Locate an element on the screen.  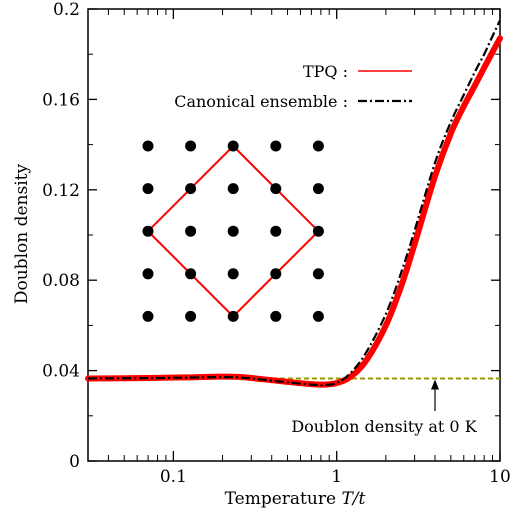
annotation-arrow-head is located at coordinates (435, 384).